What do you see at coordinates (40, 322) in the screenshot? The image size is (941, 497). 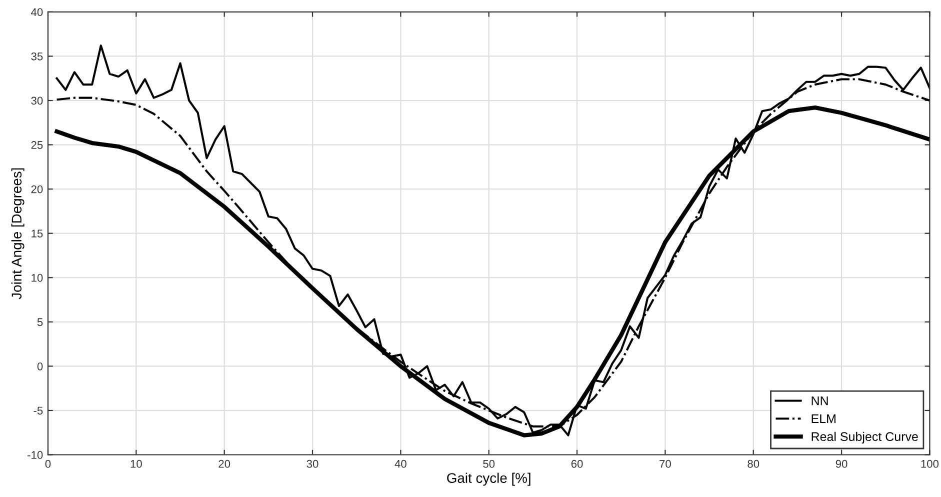 I see `y-tick-label: 5` at bounding box center [40, 322].